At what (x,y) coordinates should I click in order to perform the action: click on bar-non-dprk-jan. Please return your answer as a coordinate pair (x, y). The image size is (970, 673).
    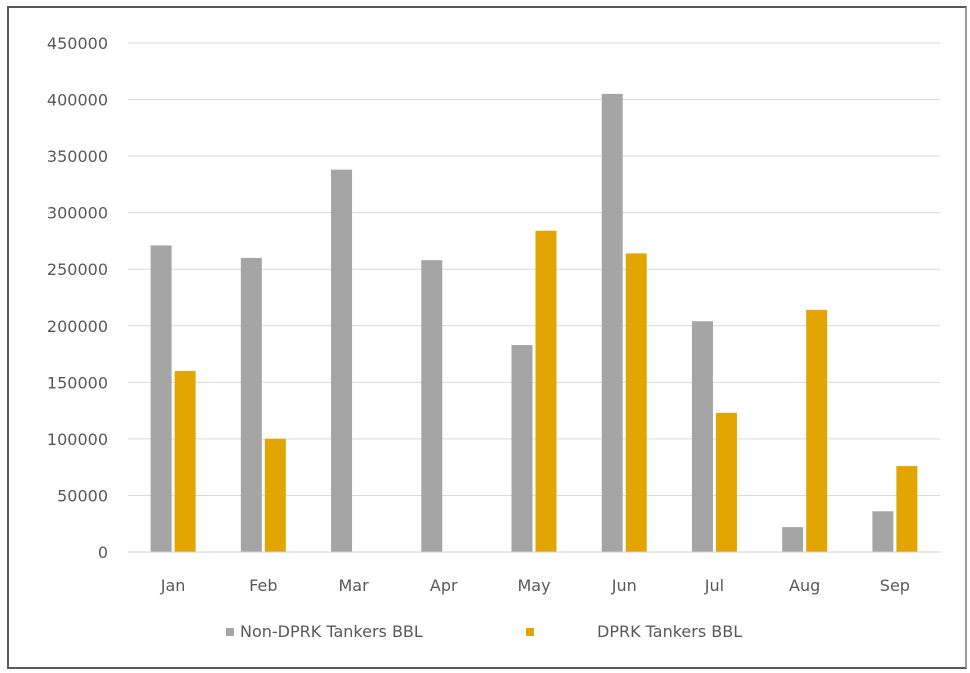
    Looking at the image, I should click on (161, 399).